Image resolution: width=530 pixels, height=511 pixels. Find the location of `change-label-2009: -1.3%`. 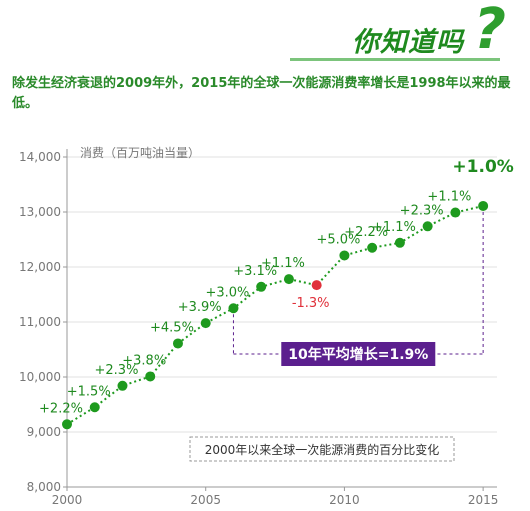

change-label-2009: -1.3% is located at coordinates (311, 303).